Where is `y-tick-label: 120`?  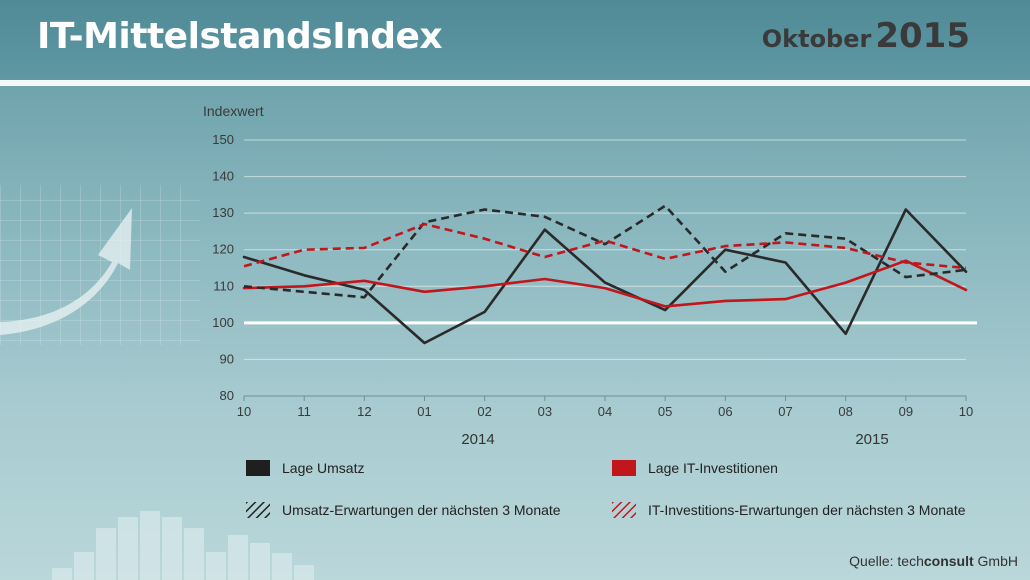
y-tick-label: 120 is located at coordinates (223, 249).